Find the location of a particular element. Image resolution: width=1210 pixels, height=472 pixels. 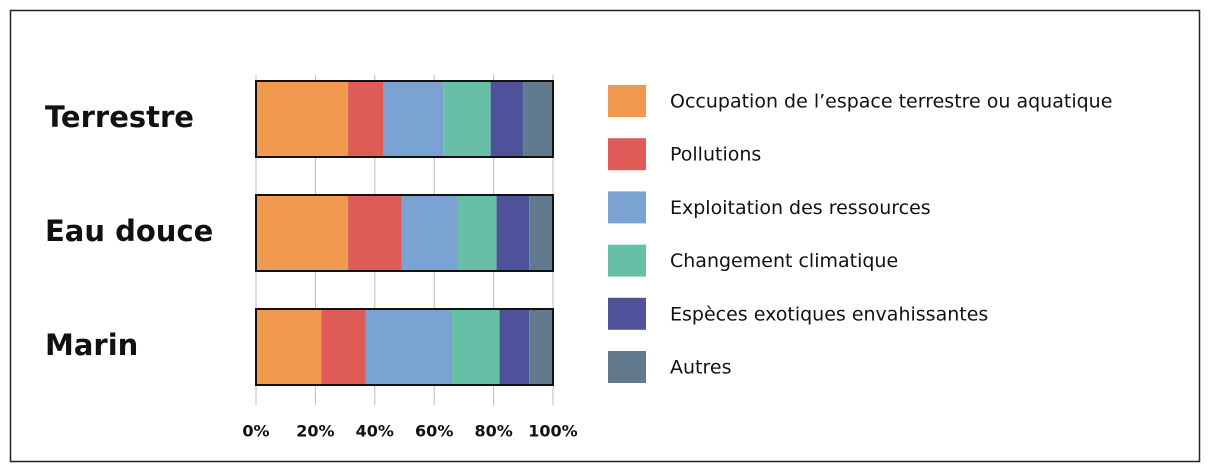

x-tick-label: 100% is located at coordinates (552, 431).